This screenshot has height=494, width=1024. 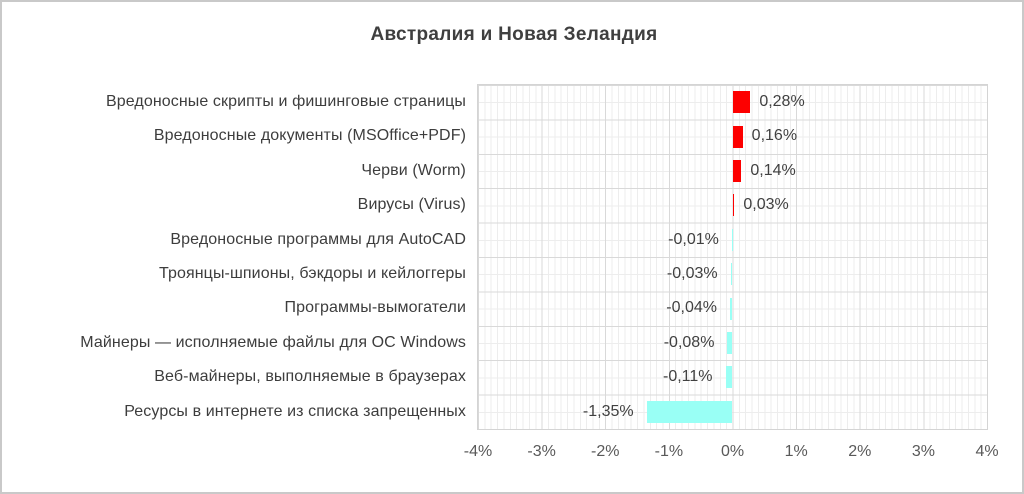 What do you see at coordinates (669, 451) in the screenshot?
I see `x-tick-label: -1%` at bounding box center [669, 451].